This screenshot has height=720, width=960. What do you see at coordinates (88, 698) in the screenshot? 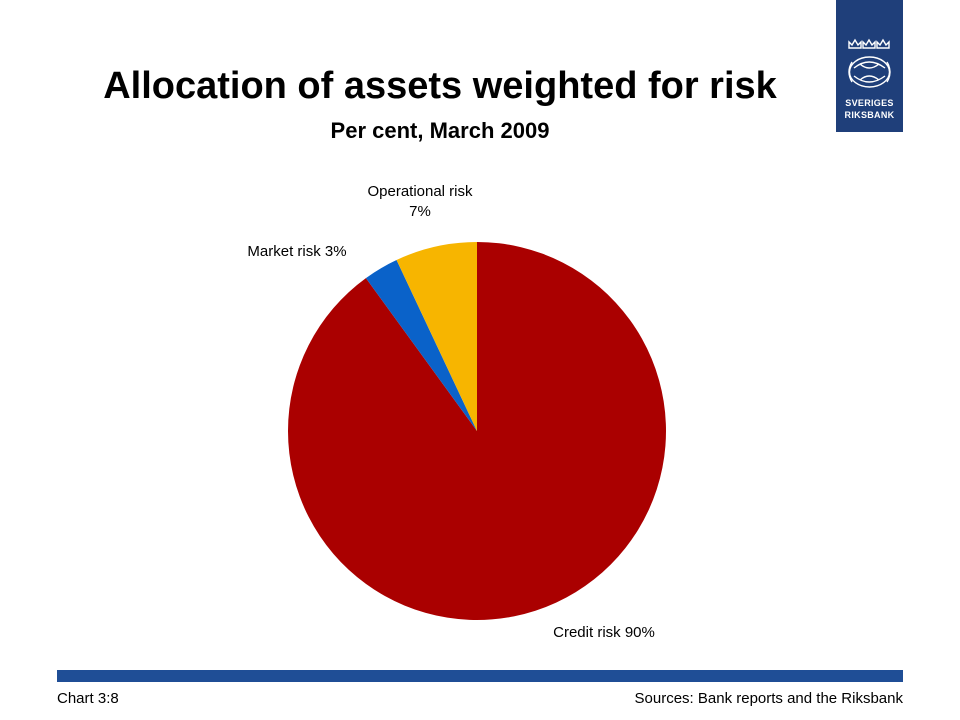
I see `chart-number: Chart 3:8` at bounding box center [88, 698].